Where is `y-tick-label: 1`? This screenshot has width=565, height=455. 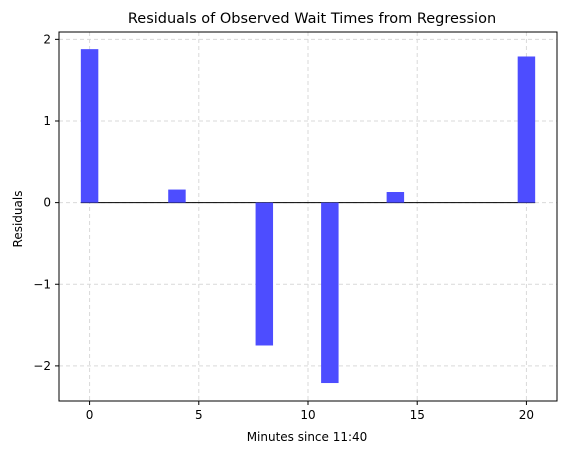
y-tick-label: 1 is located at coordinates (47, 121).